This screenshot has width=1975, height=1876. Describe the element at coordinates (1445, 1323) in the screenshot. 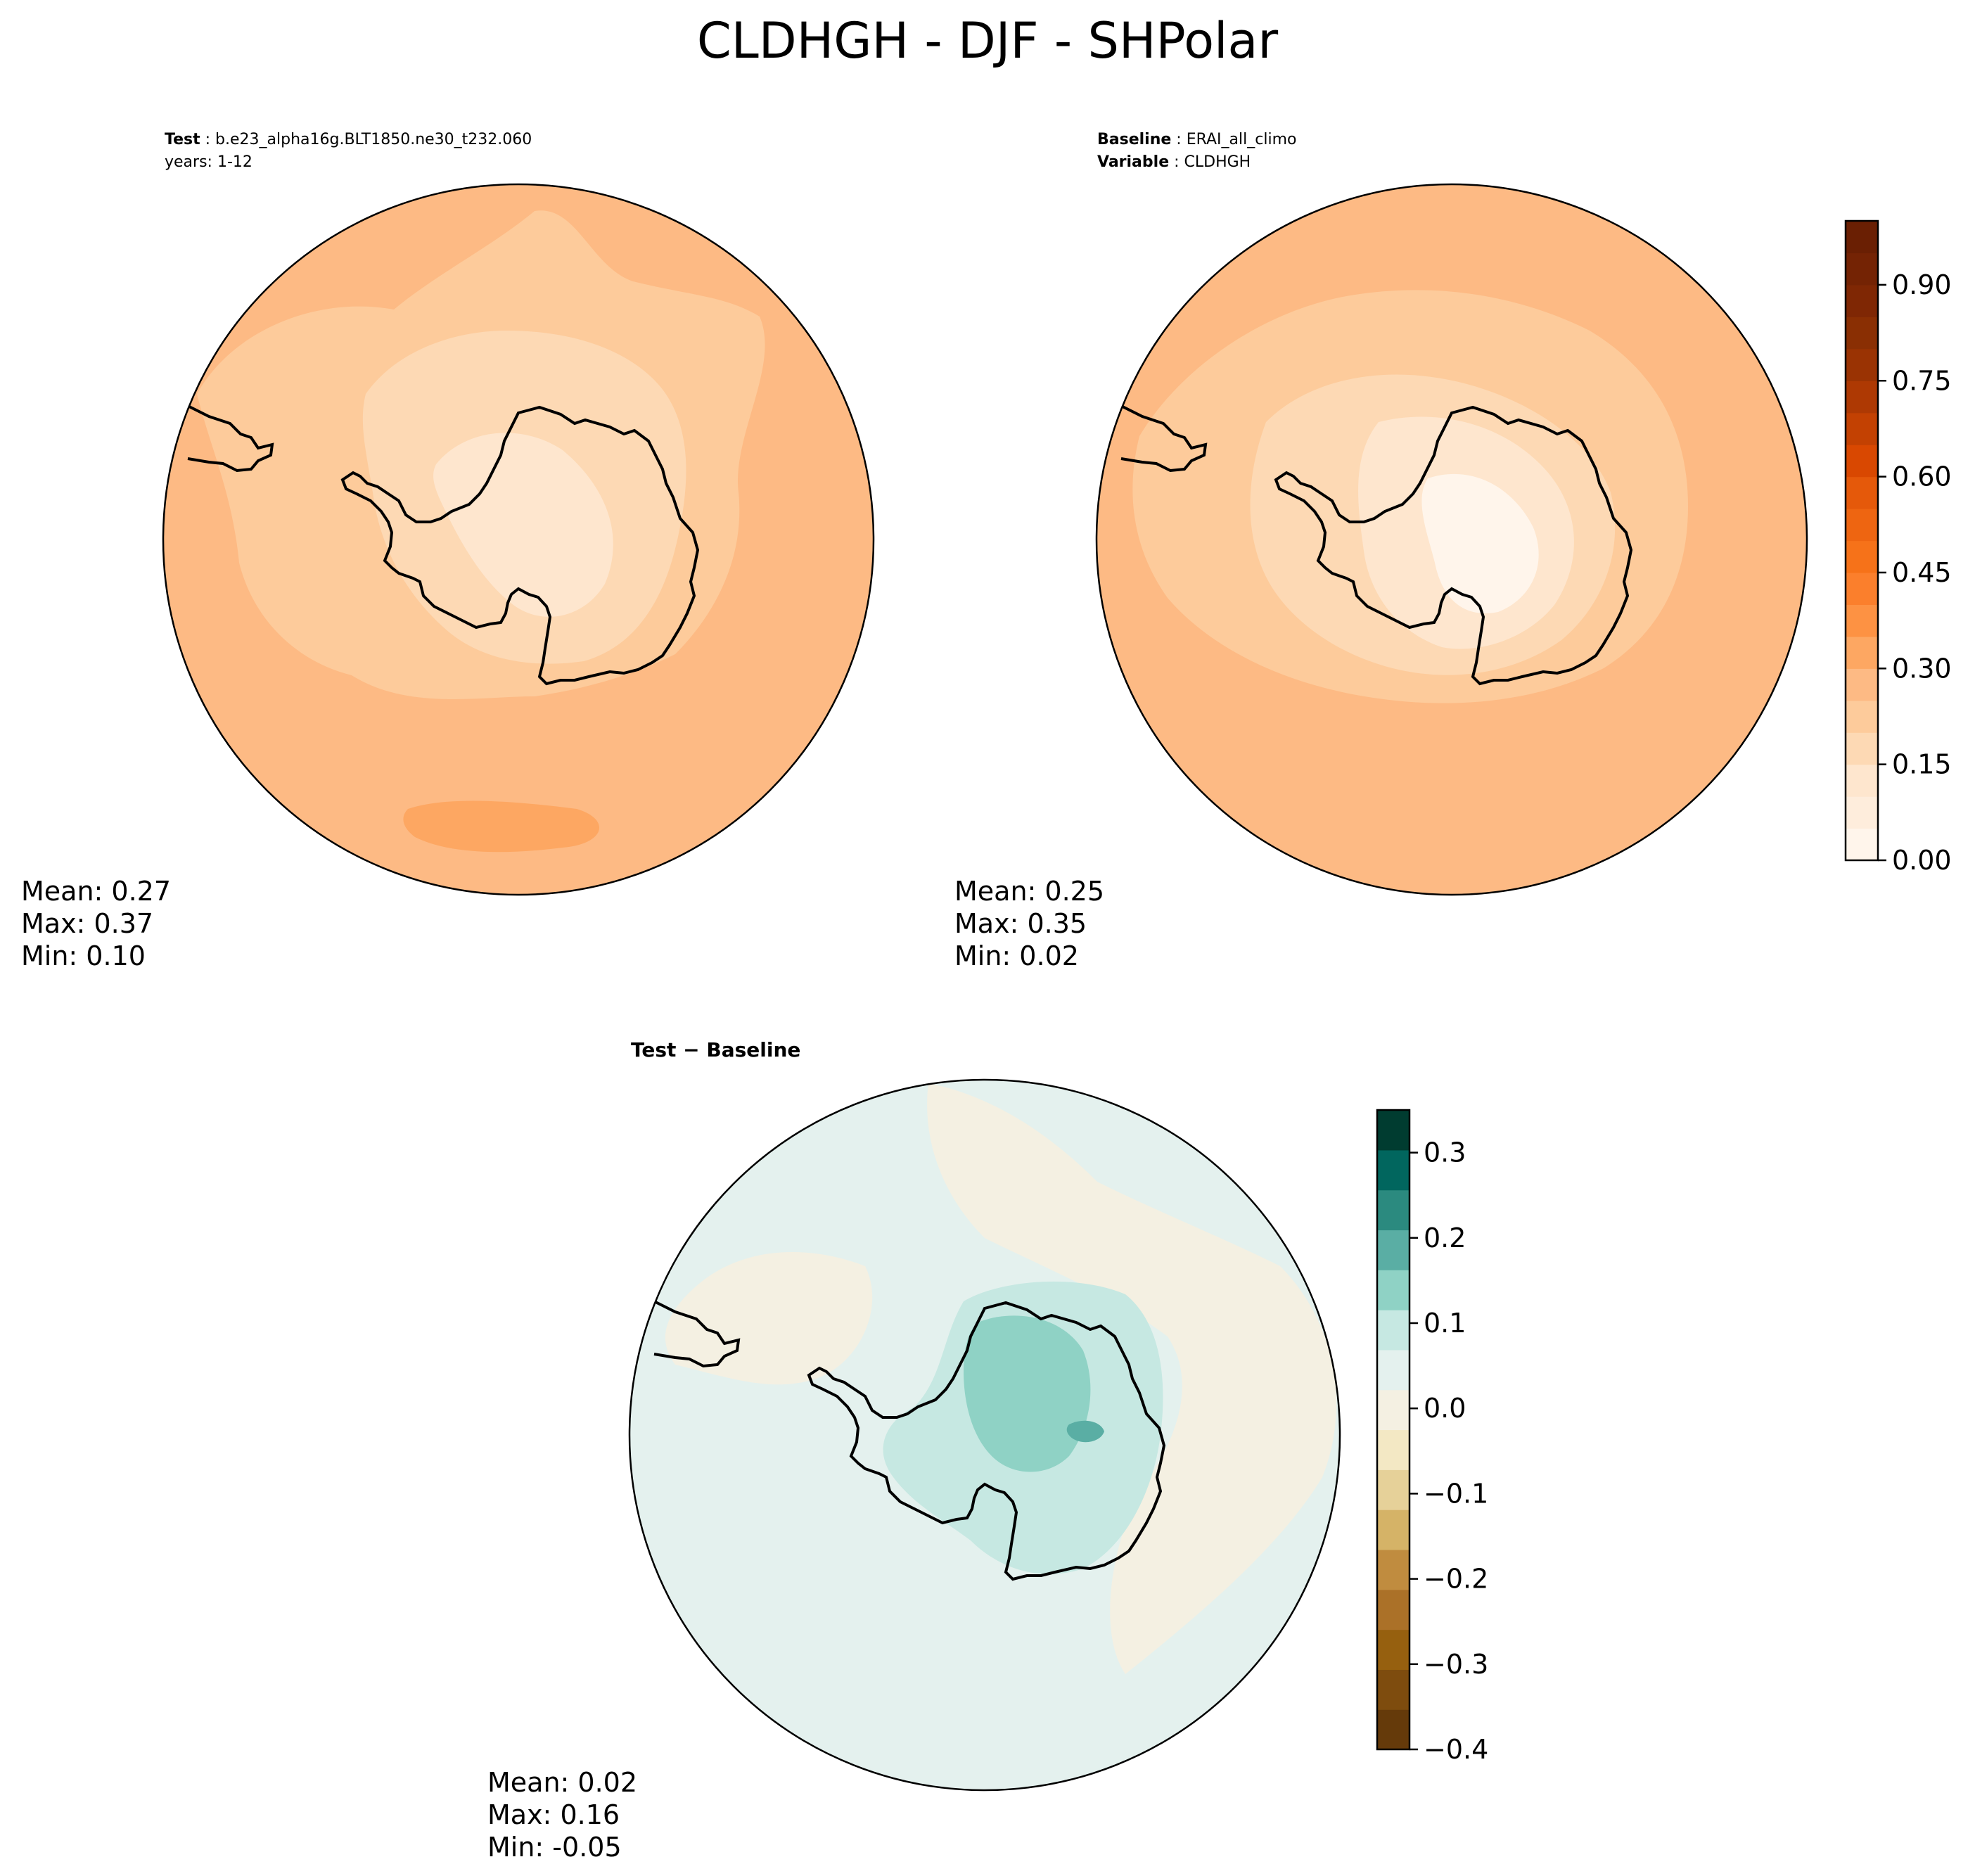

I see `difference-colorbar-tick-label: 0.1` at that location.